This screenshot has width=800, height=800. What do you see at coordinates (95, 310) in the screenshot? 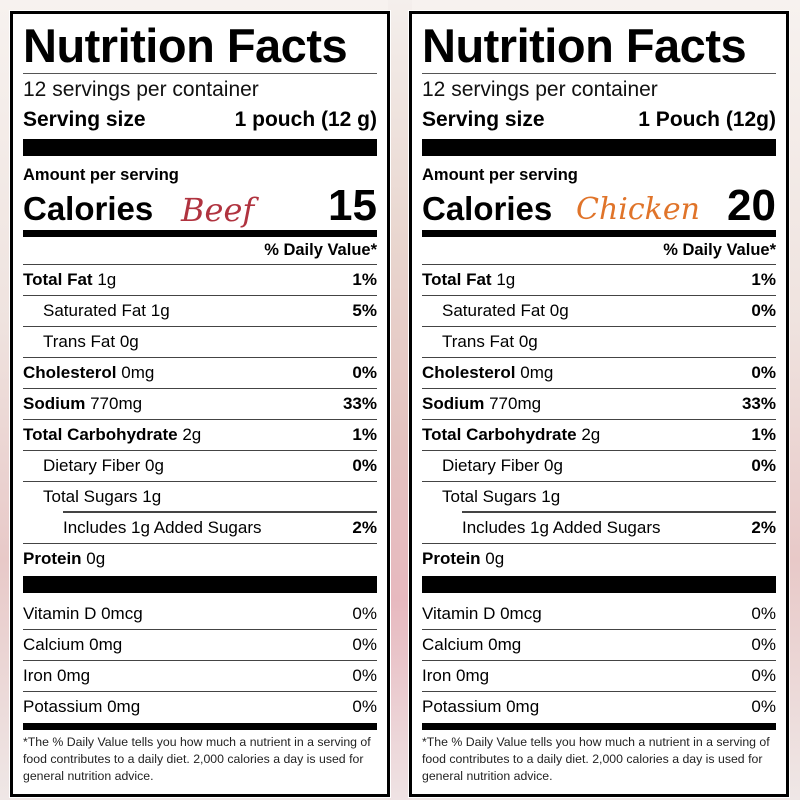
I see `nutrient-name: Saturated Fat` at bounding box center [95, 310].